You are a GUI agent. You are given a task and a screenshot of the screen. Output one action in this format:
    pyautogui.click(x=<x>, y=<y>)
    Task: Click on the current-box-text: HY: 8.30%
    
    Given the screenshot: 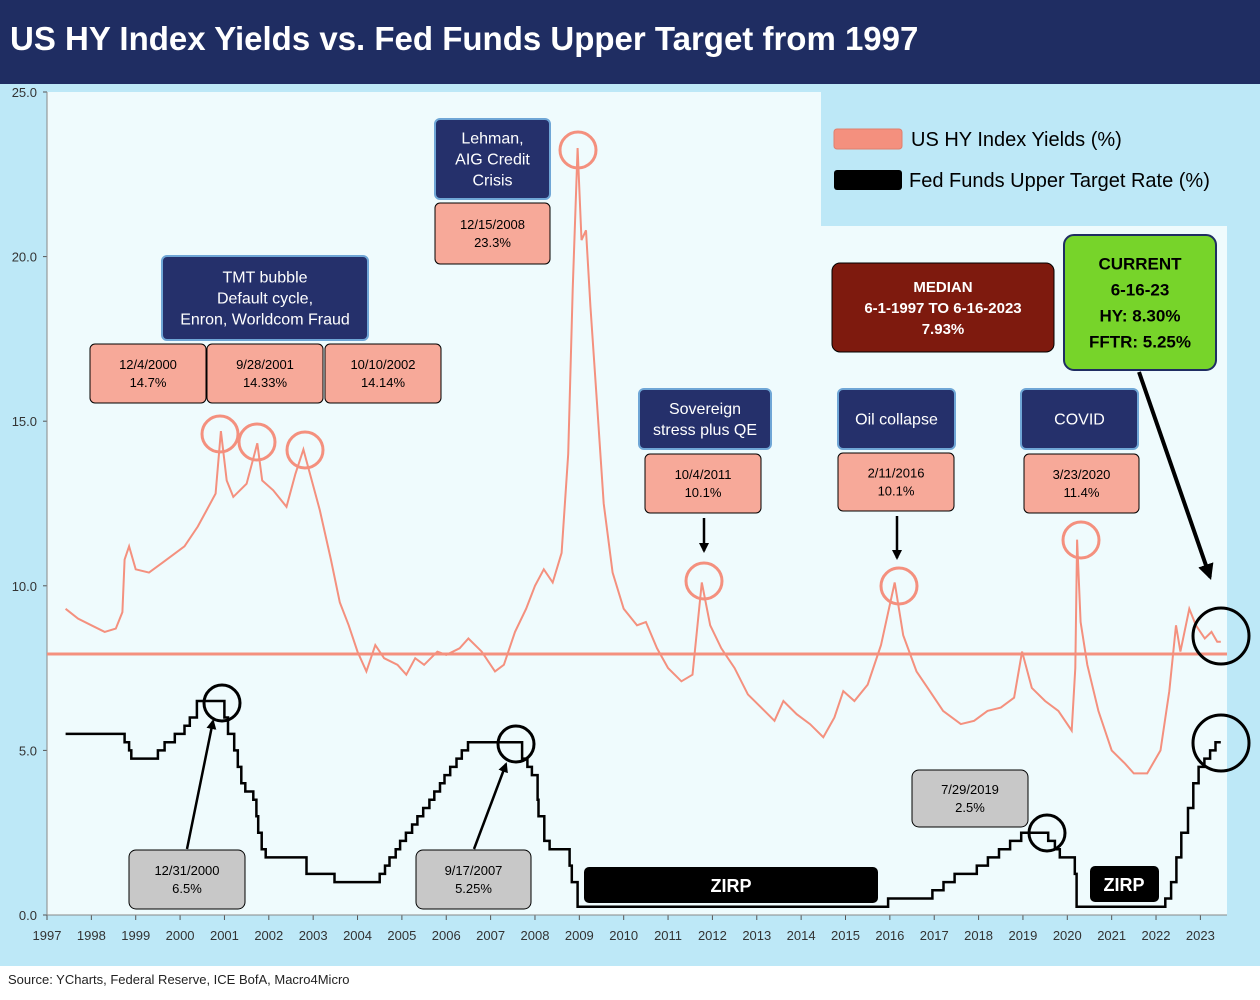 What is the action you would take?
    pyautogui.click(x=1140, y=315)
    